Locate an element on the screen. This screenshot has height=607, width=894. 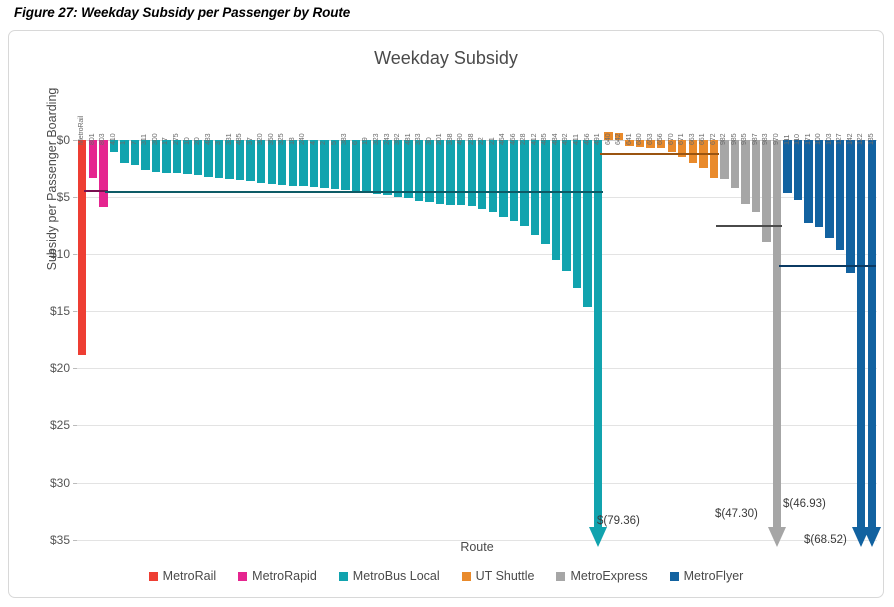
x-axis-tick-label: 642 is located at coordinates (618, 139).